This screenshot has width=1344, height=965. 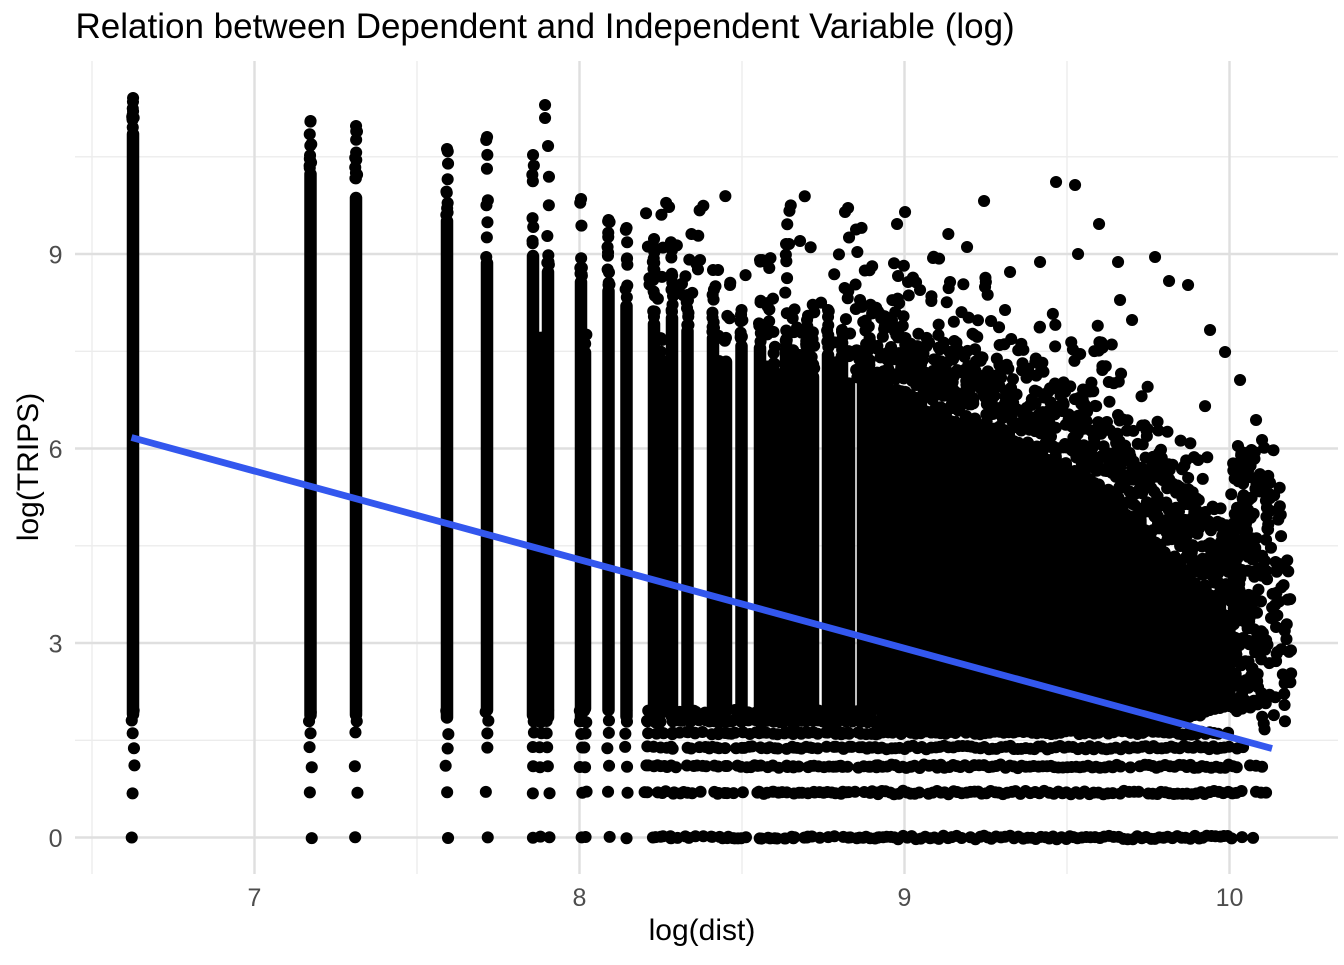 What do you see at coordinates (580, 898) in the screenshot?
I see `svg-text: 8` at bounding box center [580, 898].